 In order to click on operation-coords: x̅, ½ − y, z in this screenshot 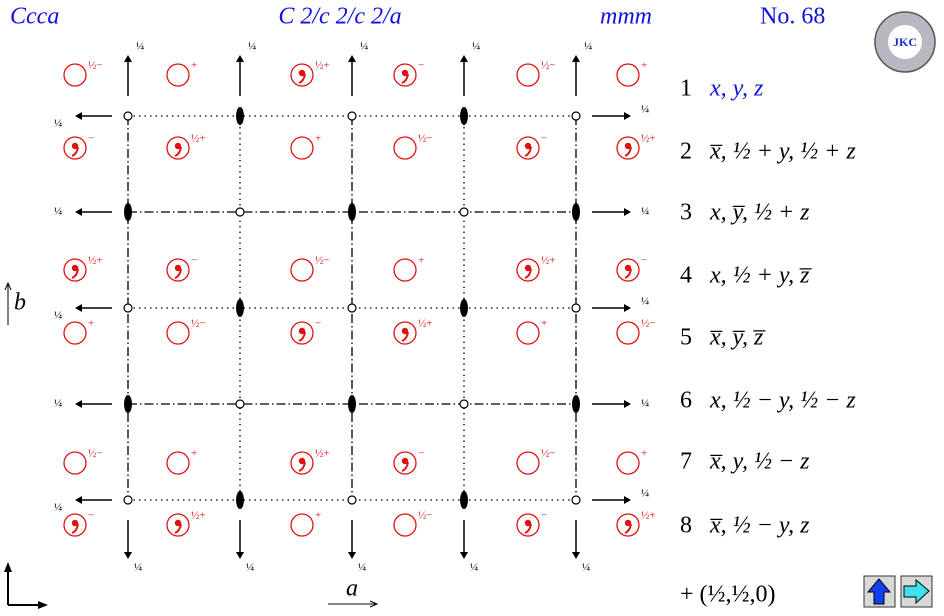, I will do `click(759, 526)`.